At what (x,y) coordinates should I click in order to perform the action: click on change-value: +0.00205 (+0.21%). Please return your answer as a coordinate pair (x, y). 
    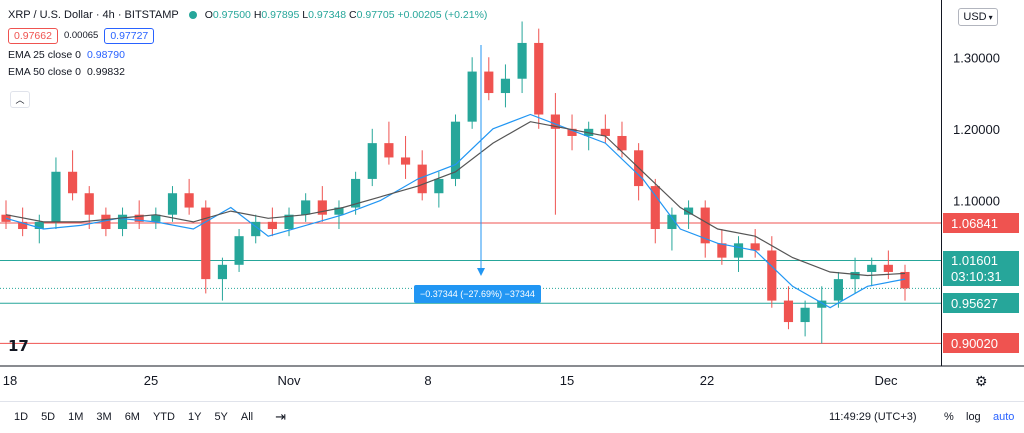
    Looking at the image, I should click on (442, 14).